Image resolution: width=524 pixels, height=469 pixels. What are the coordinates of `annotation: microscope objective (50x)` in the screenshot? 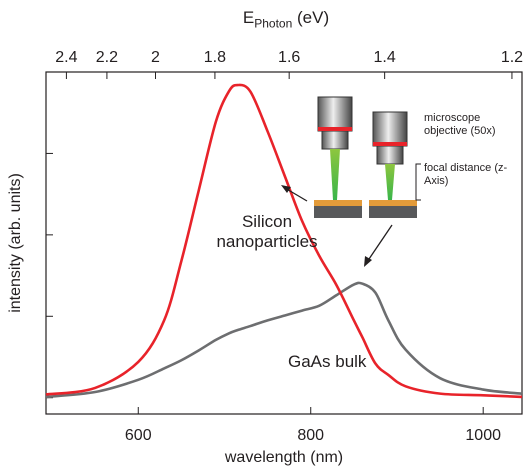 It's located at (460, 125).